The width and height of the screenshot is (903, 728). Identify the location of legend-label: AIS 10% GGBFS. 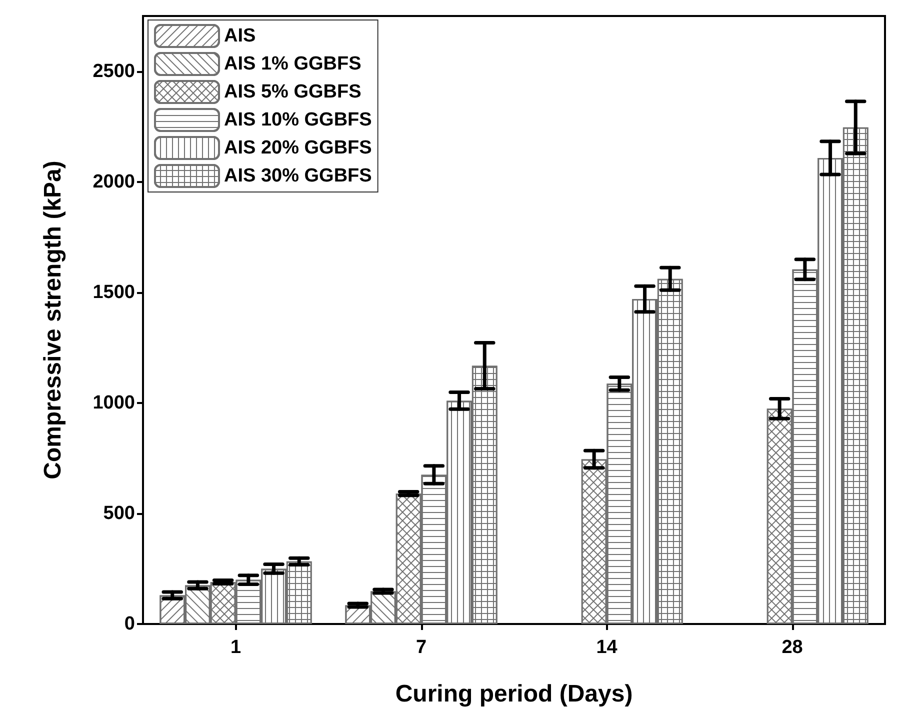
(298, 120).